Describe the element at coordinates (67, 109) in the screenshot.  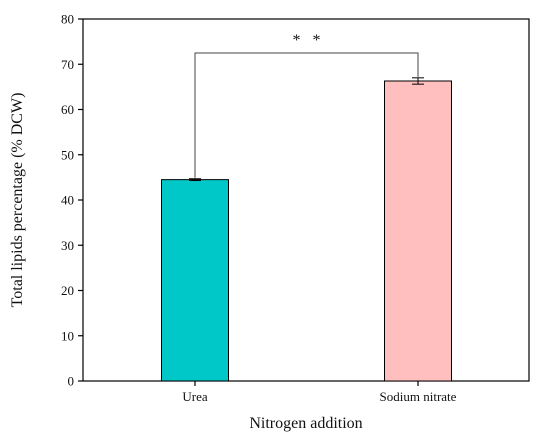
I see `y-tick-label: 60` at that location.